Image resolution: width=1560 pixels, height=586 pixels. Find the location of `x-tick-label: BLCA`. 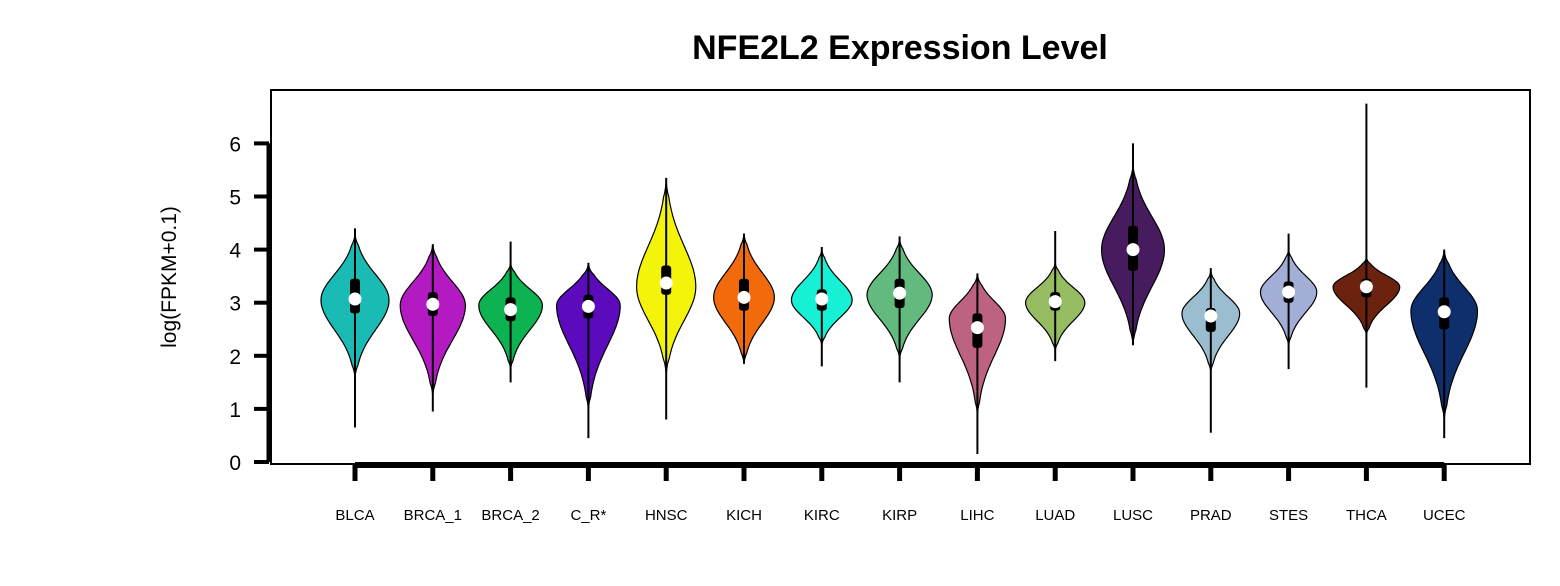

x-tick-label: BLCA is located at coordinates (354, 515).